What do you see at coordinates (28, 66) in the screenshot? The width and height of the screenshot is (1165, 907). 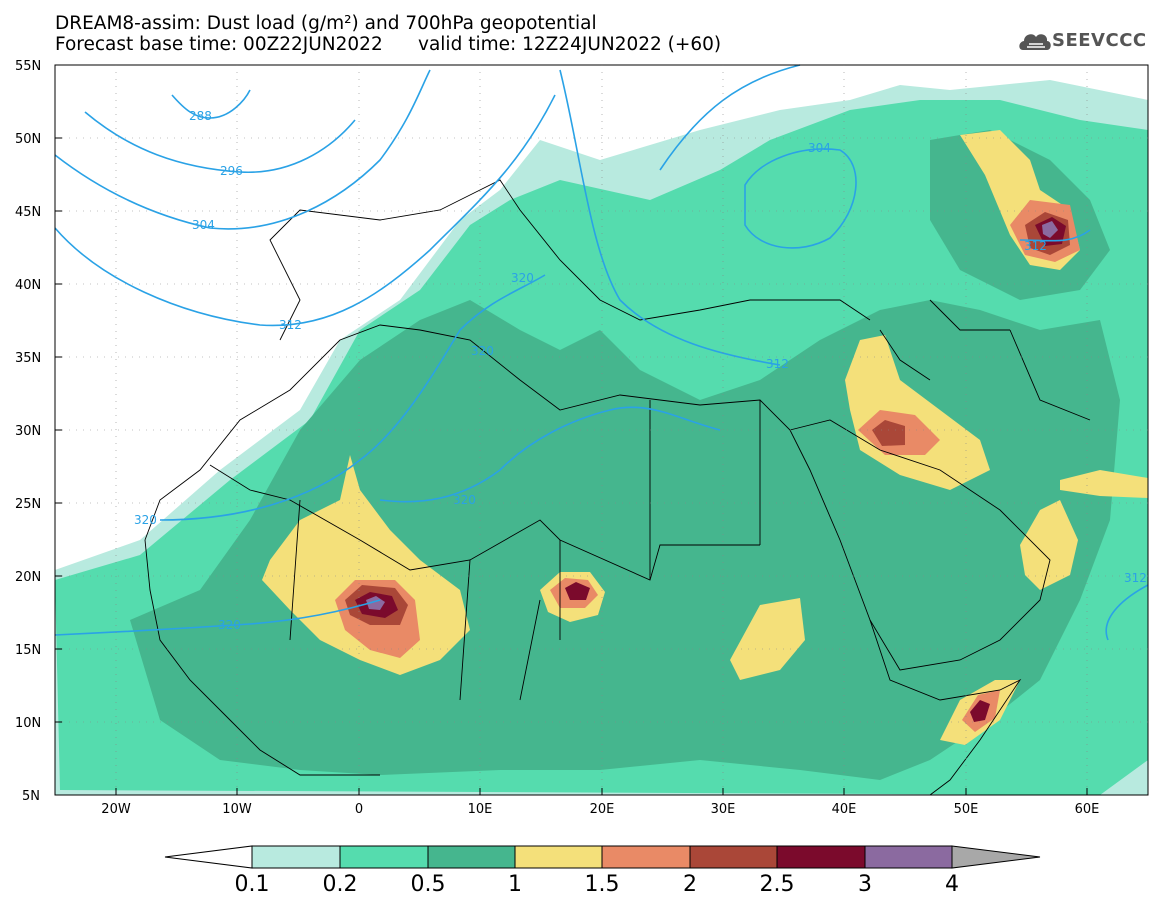 I see `lat-label: 55N` at bounding box center [28, 66].